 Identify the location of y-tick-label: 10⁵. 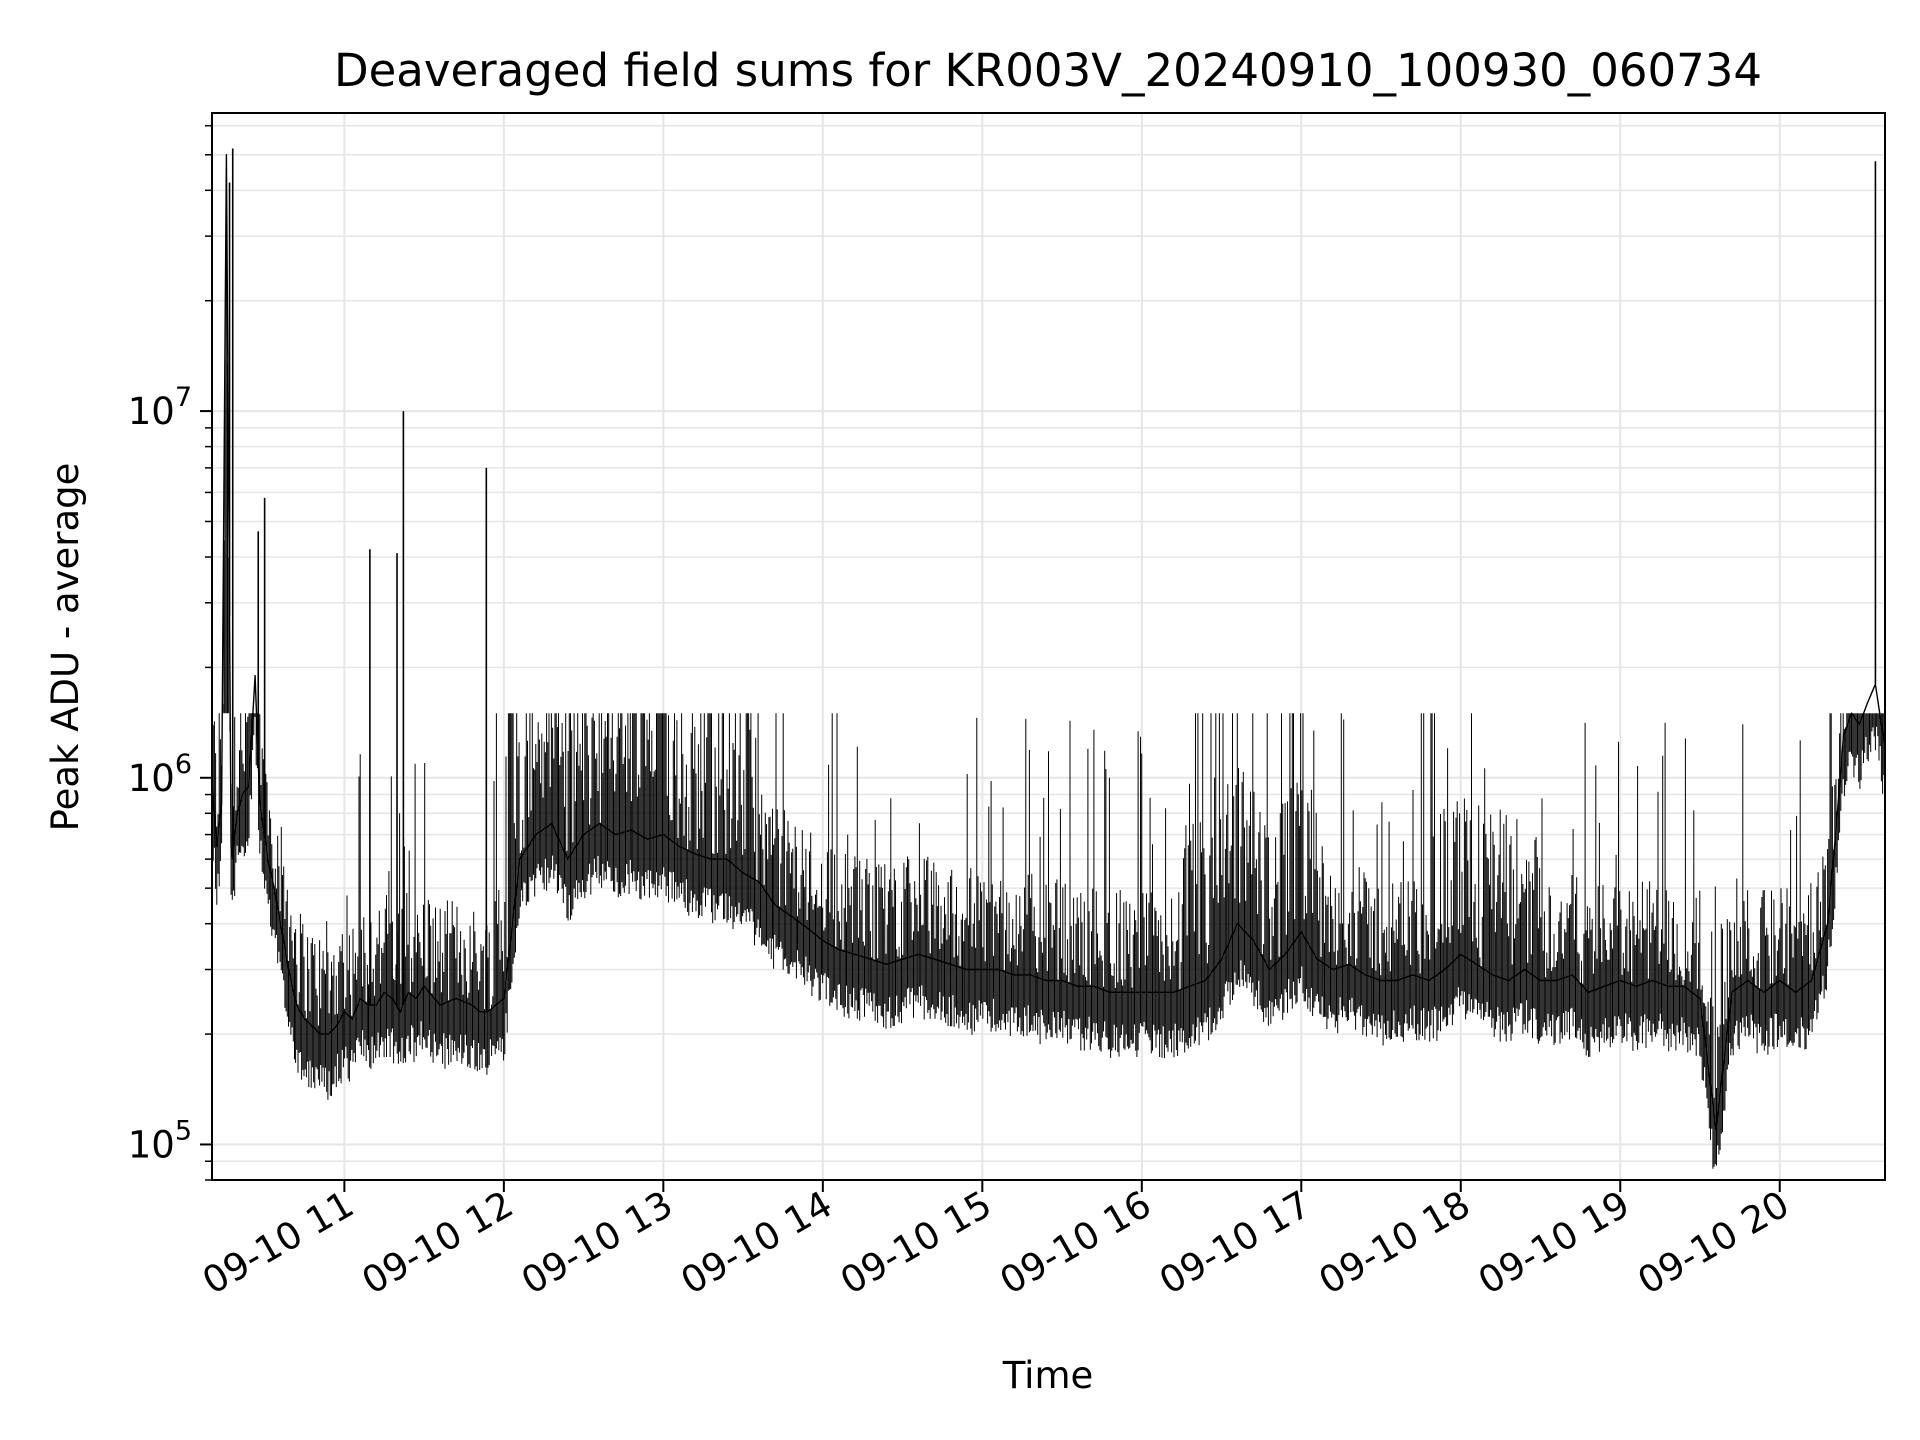
(160, 1140).